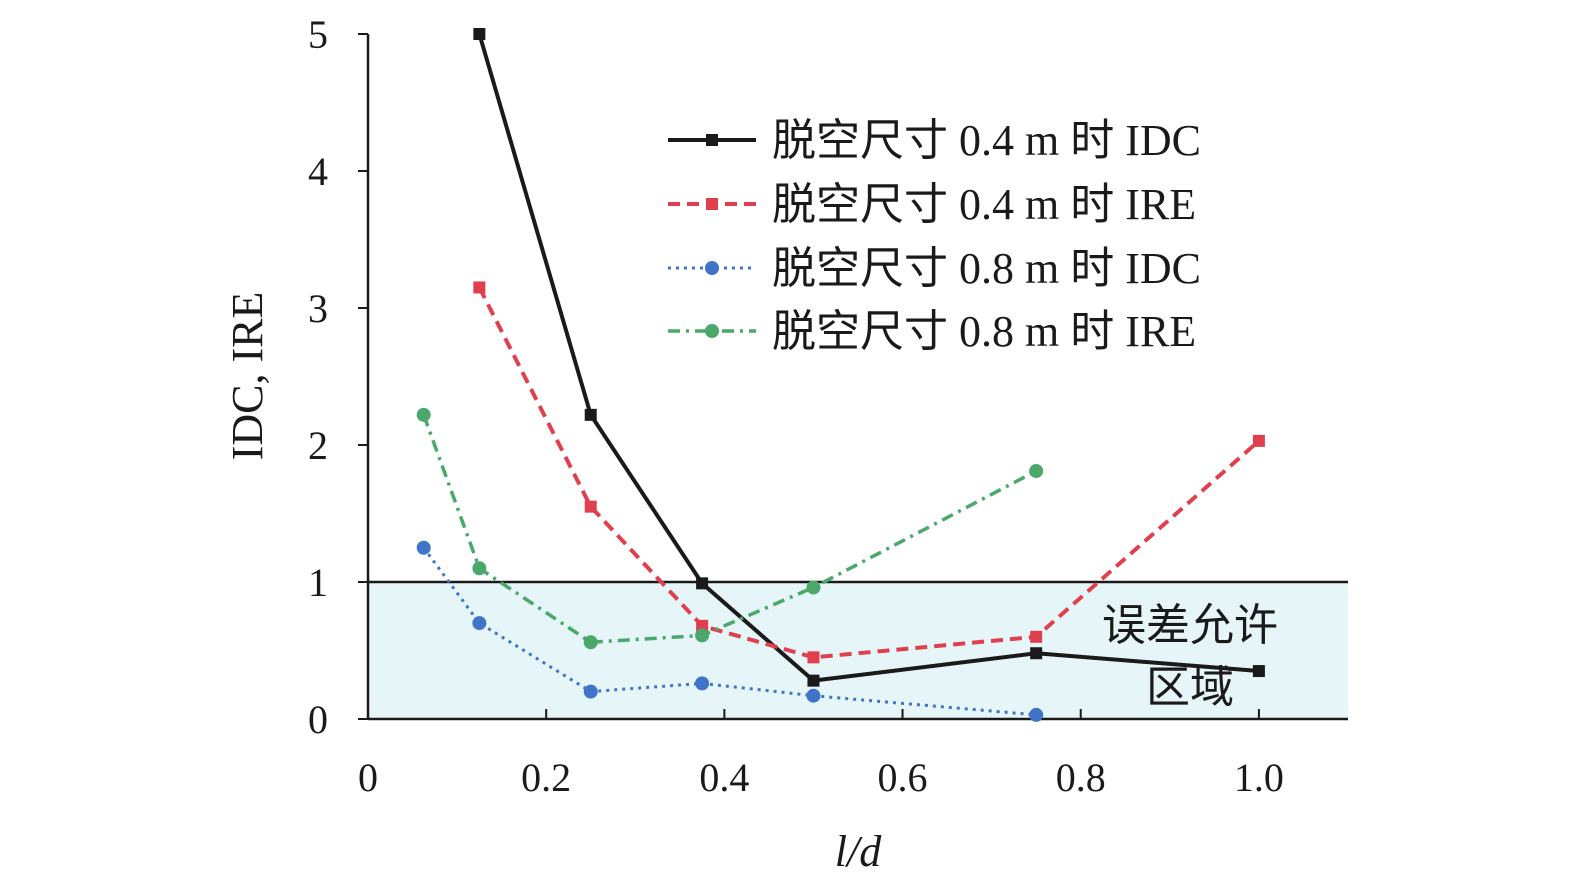  What do you see at coordinates (318, 34) in the screenshot?
I see `y-tick-label: 5` at bounding box center [318, 34].